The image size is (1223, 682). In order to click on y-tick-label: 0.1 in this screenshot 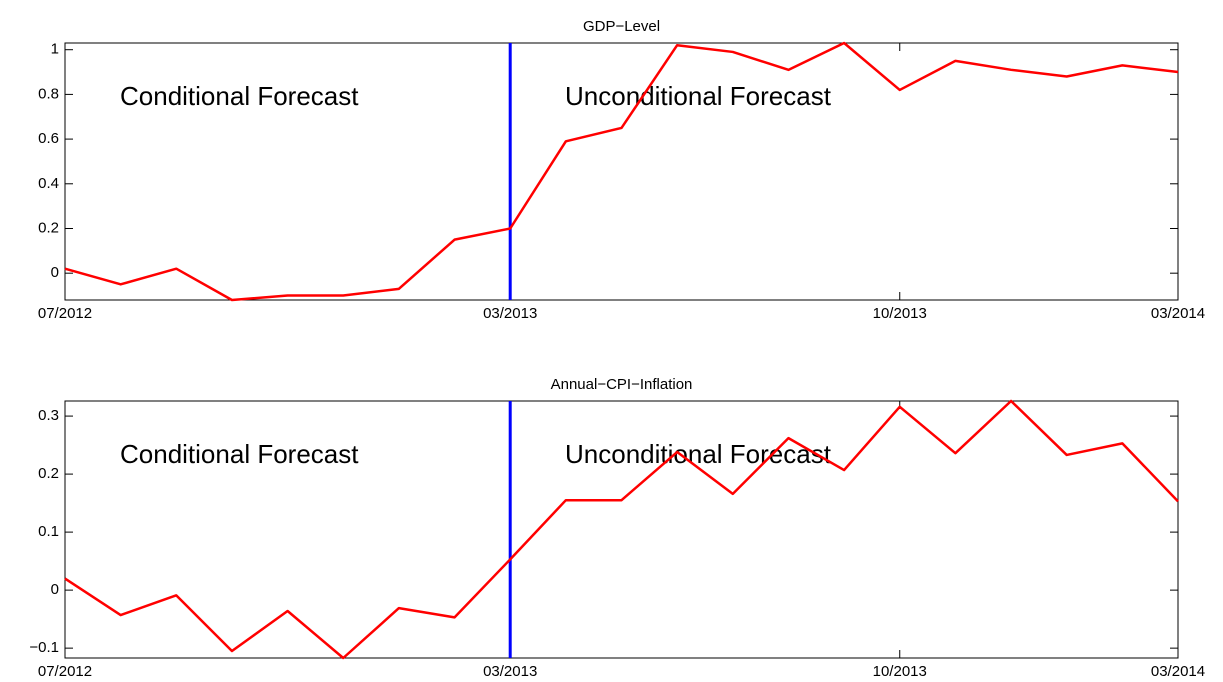, I will do `click(48, 531)`.